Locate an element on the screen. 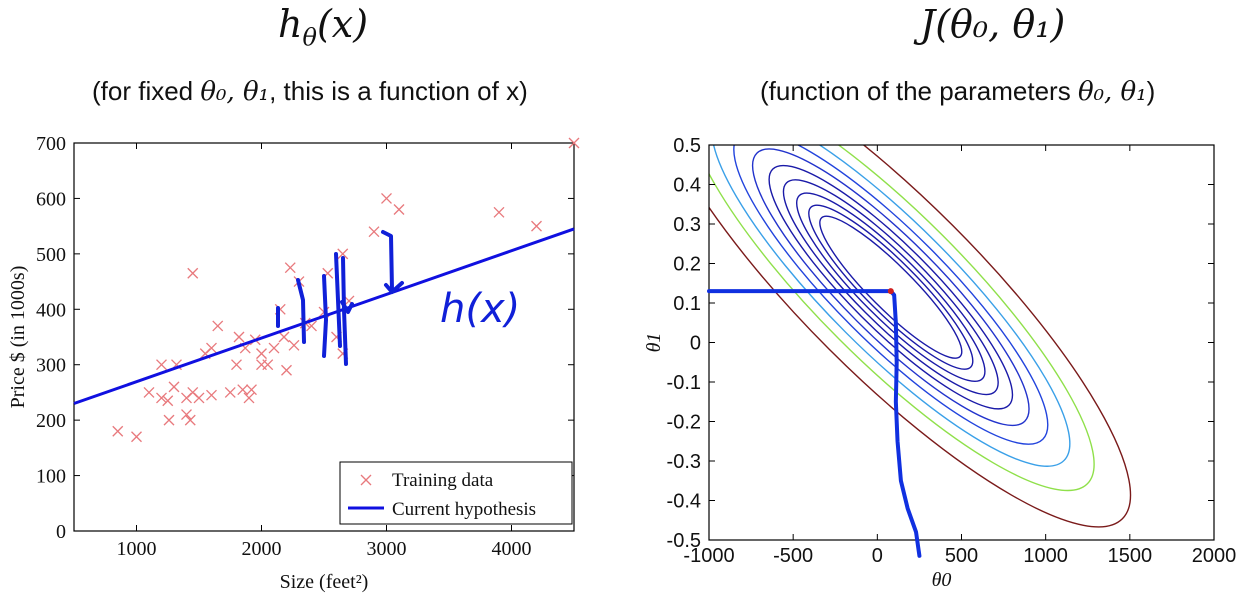  x-tick-label: 1500 is located at coordinates (1130, 556).